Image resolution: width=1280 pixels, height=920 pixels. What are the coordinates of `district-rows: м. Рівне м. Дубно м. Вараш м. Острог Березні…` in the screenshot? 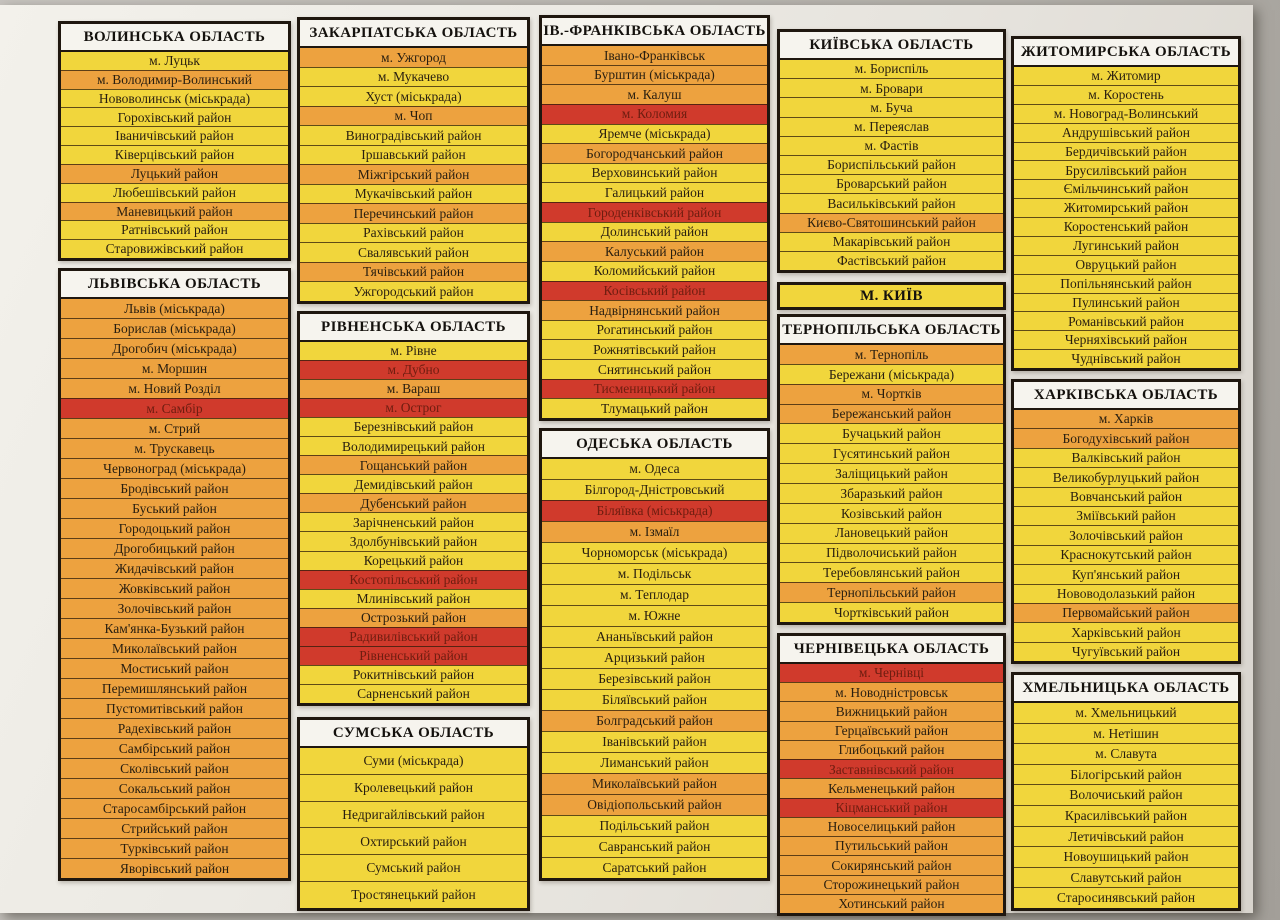 It's located at (413, 522).